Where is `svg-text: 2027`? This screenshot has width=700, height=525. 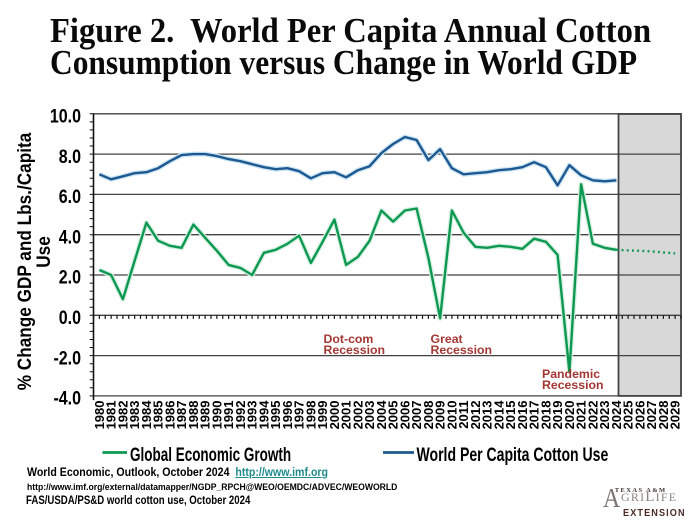 svg-text: 2027 is located at coordinates (651, 415).